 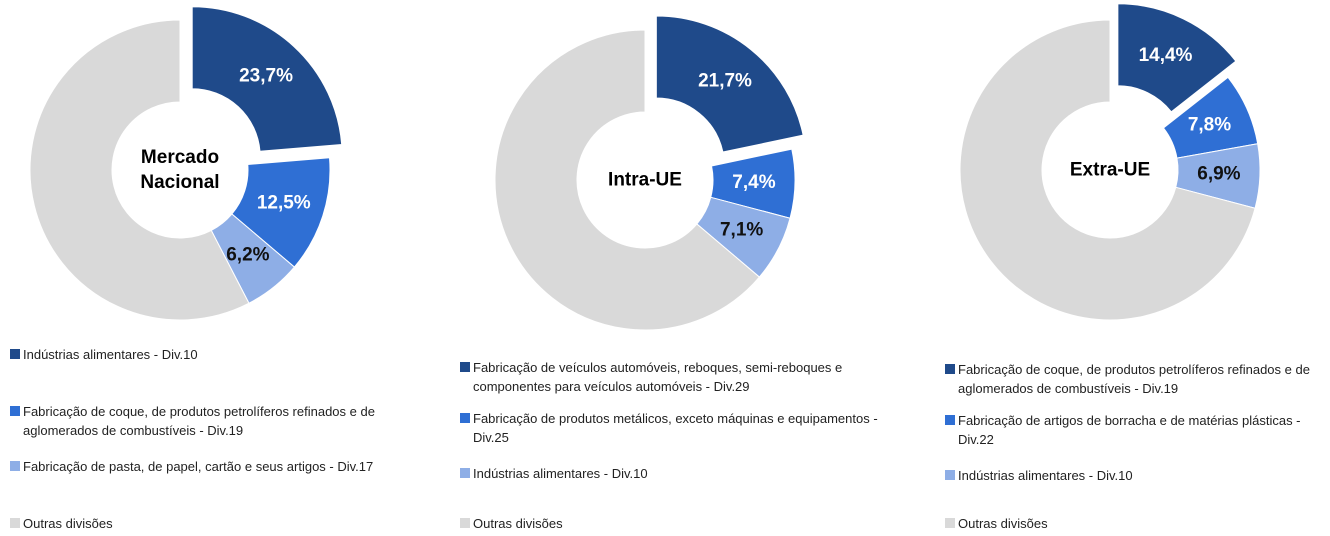 I want to click on center-label: Mercado Nacional, so click(x=180, y=170).